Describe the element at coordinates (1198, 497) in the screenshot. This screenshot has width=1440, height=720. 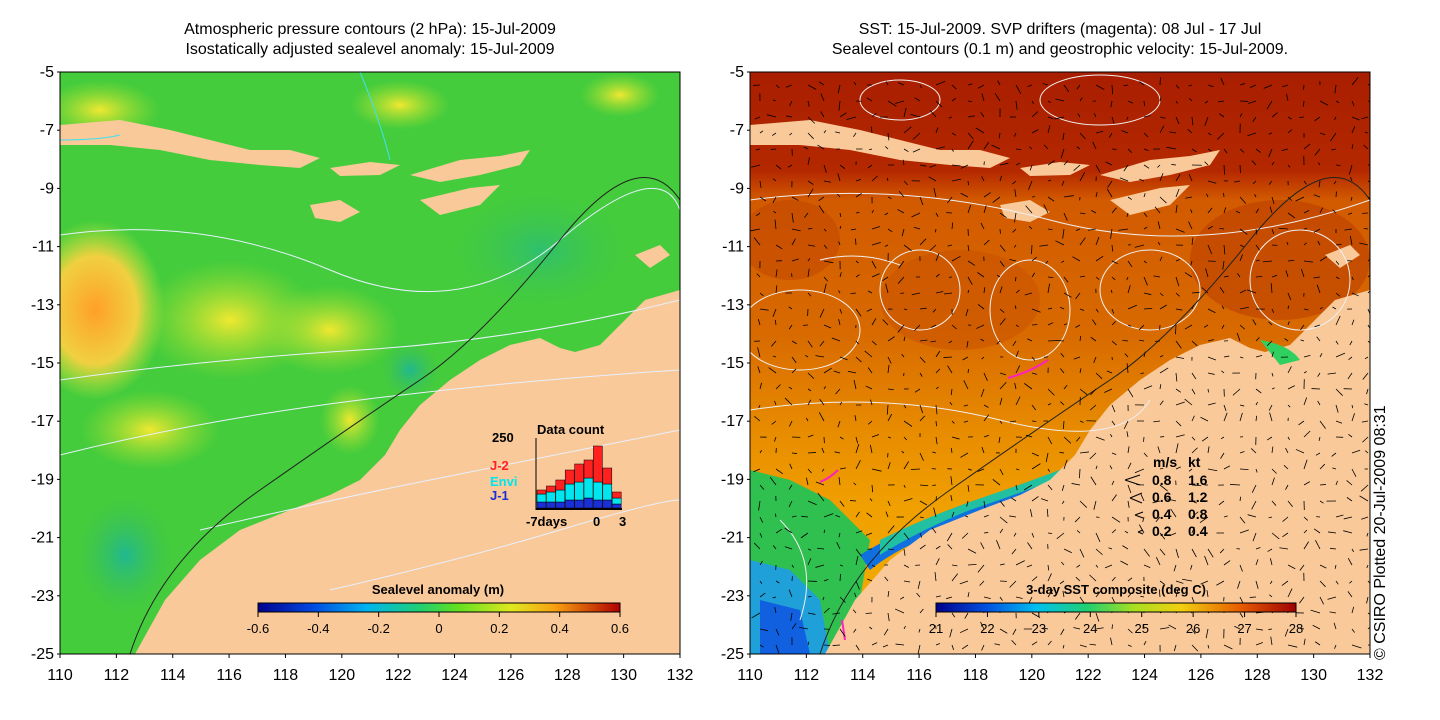
I see `velocity-legend-kt-2: 1.2` at that location.